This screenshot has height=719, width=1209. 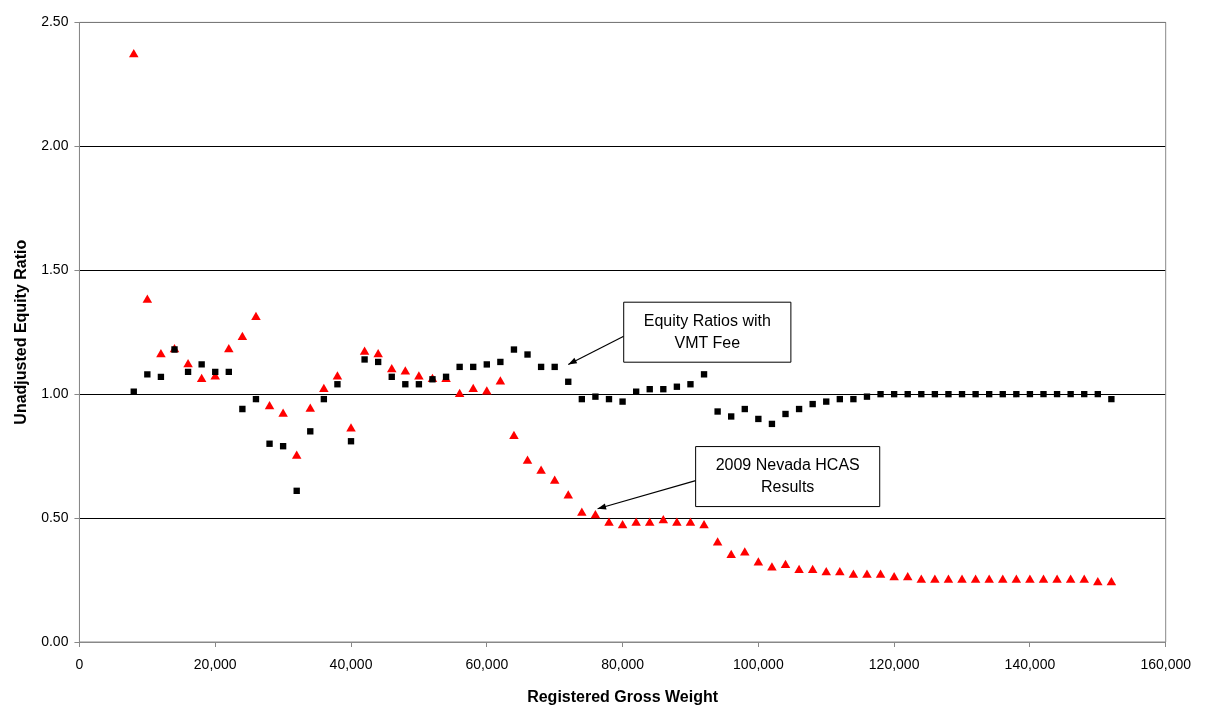 I want to click on y-tick-label: 2.00, so click(x=55, y=145).